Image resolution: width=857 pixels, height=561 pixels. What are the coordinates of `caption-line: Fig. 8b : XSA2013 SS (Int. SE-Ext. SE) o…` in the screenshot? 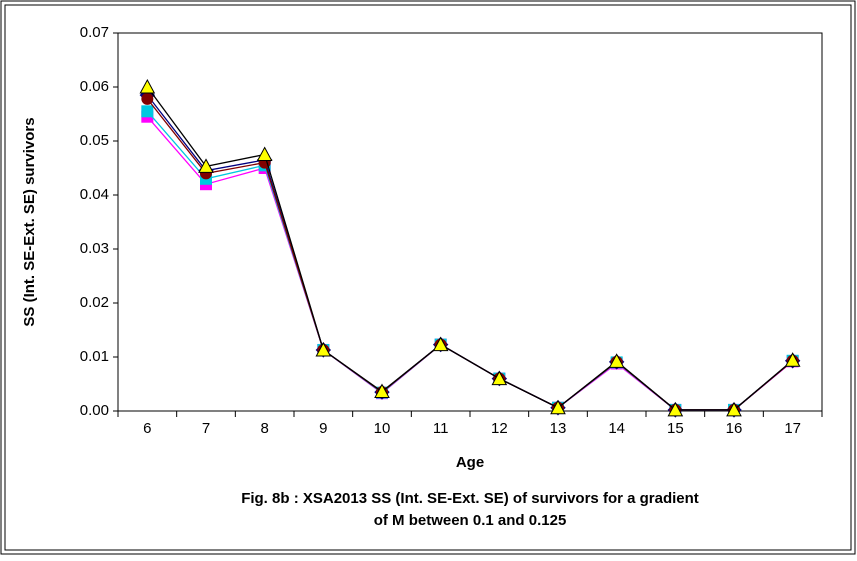 It's located at (470, 498).